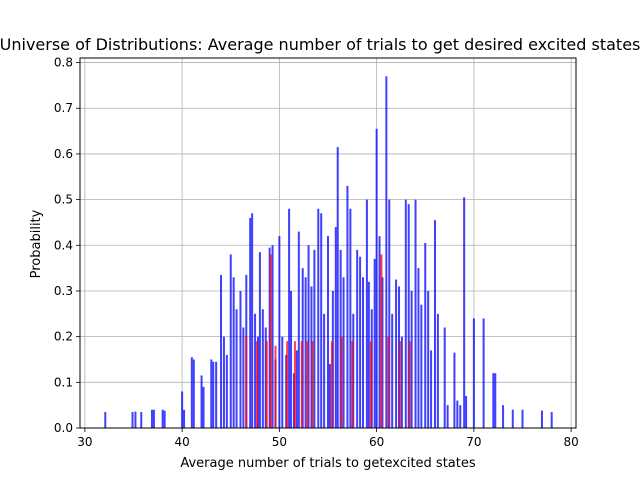 Image resolution: width=640 pixels, height=484 pixels. Describe the element at coordinates (63, 108) in the screenshot. I see `y-tick-label: 0.7` at that location.